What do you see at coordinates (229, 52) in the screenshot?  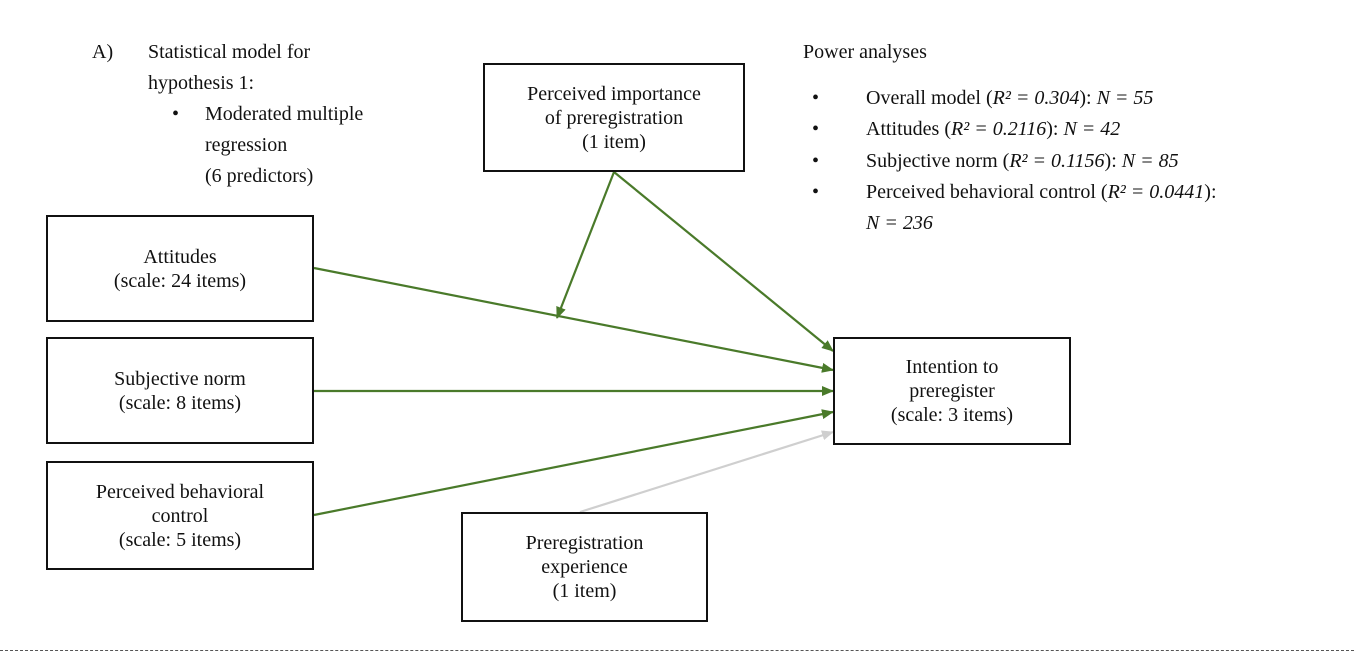 I see `heading-line-1: Statistical model for` at bounding box center [229, 52].